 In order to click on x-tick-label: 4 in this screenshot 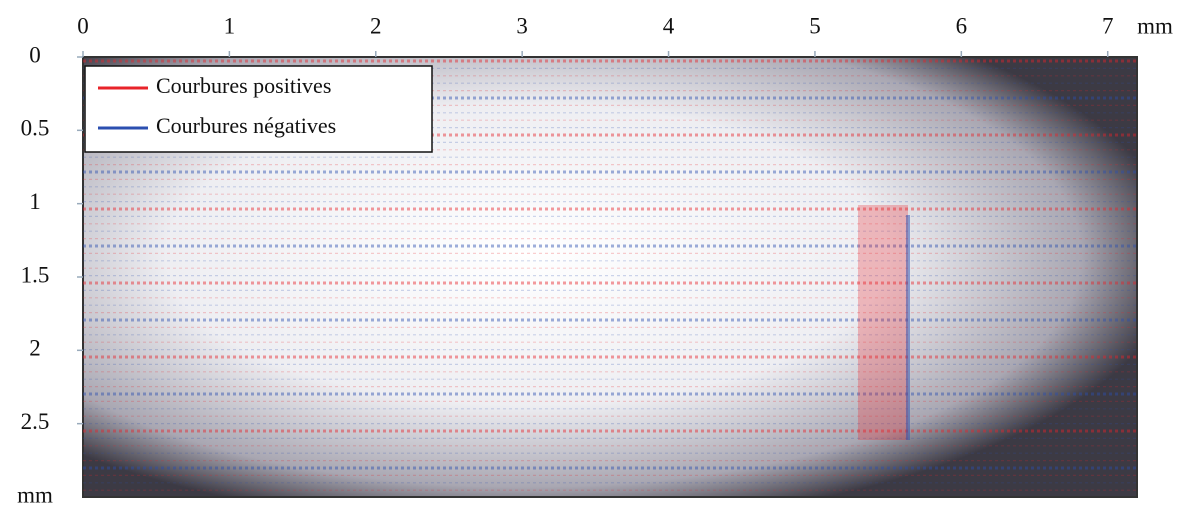, I will do `click(669, 25)`.